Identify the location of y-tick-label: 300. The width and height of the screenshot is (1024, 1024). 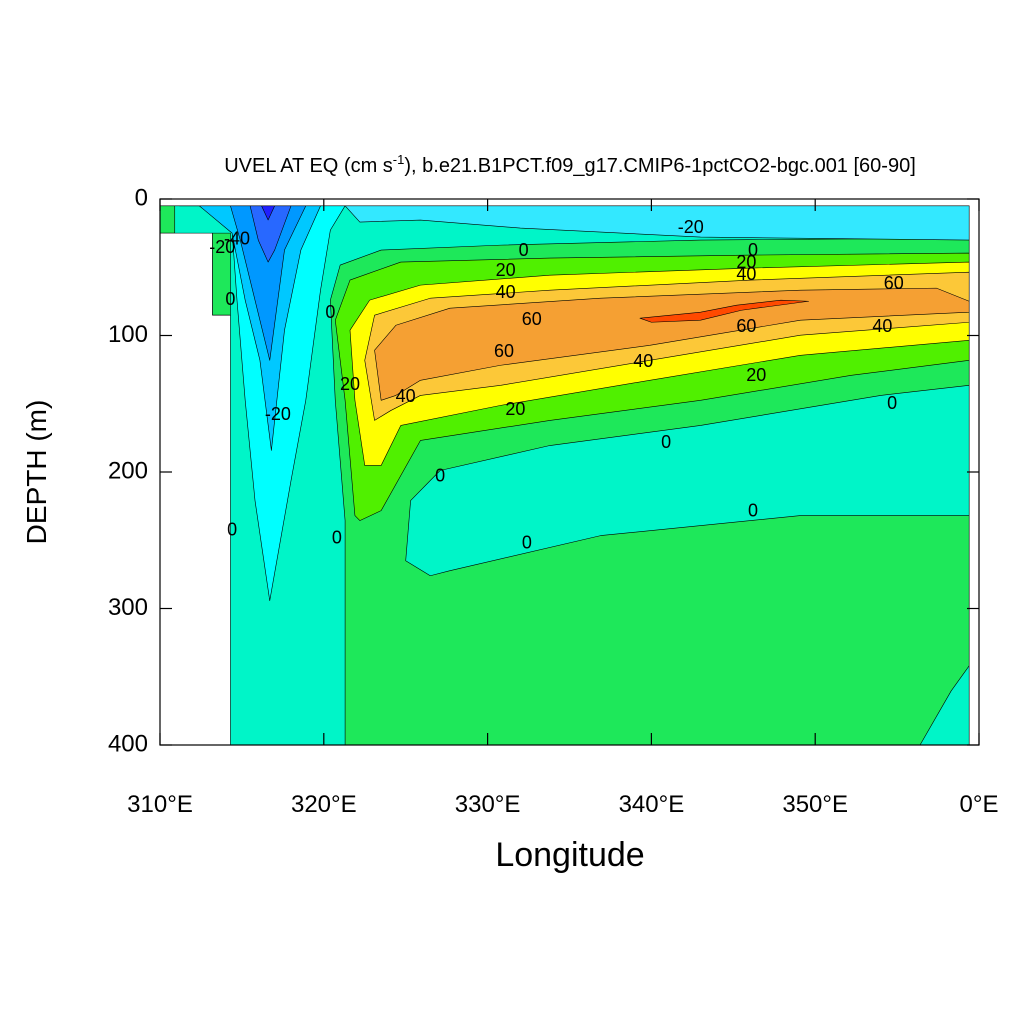
(128, 607).